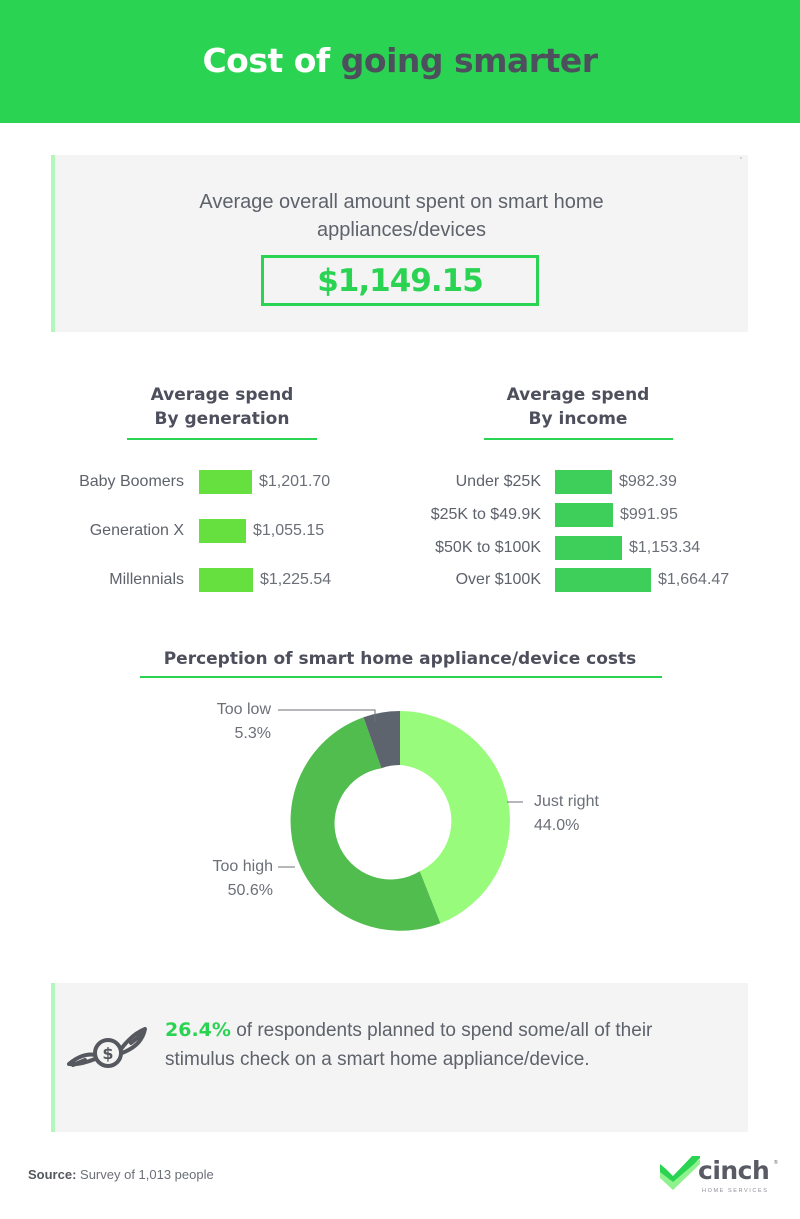  Describe the element at coordinates (198, 1030) in the screenshot. I see `stimulus-percentage: 26.4%` at that location.